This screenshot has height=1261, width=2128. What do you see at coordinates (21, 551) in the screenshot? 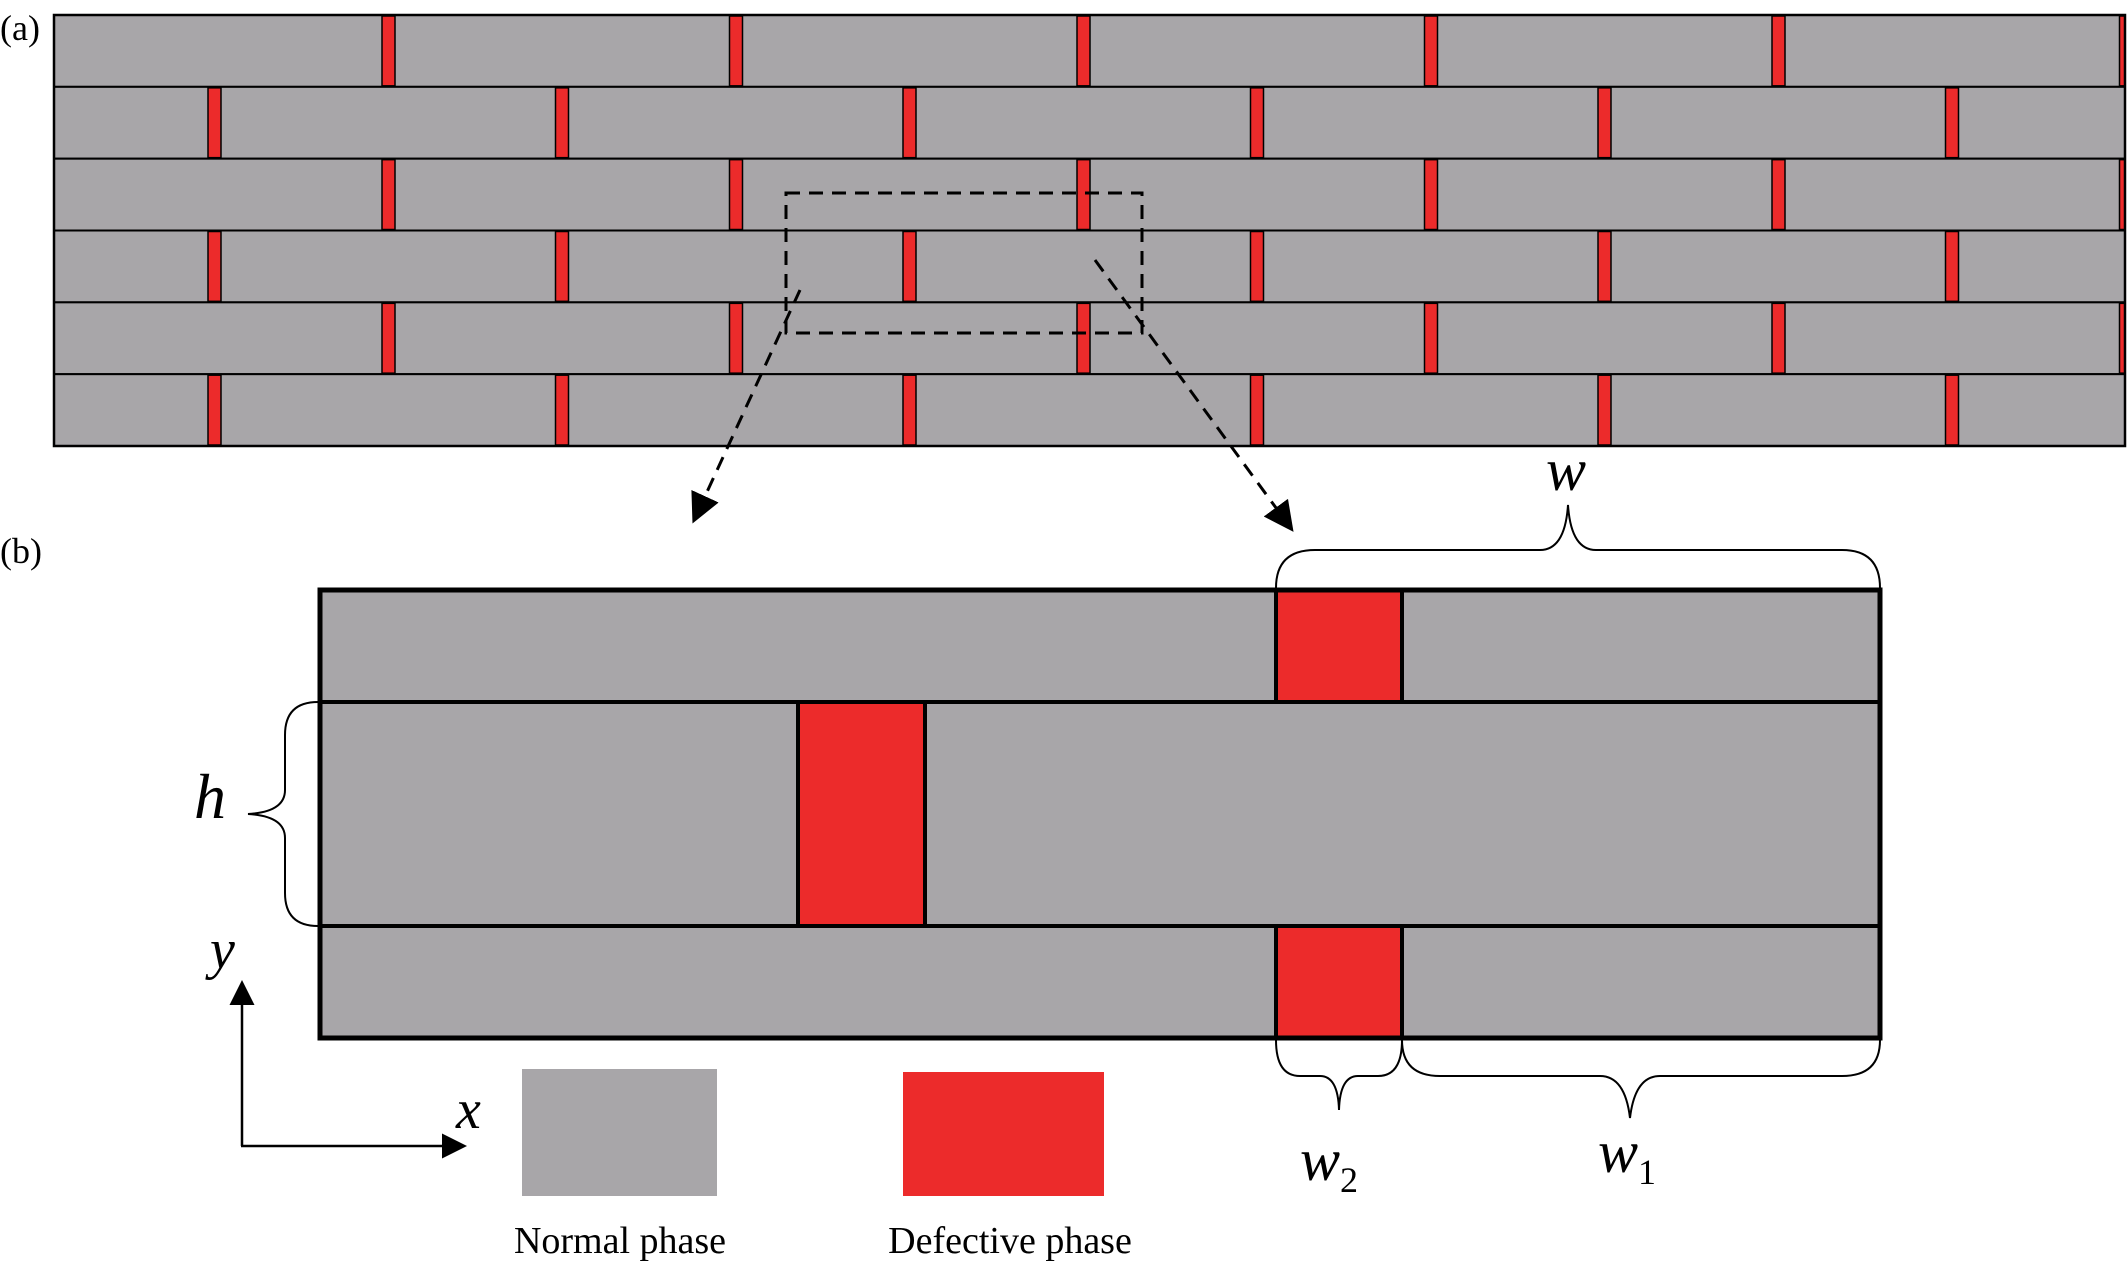
I see `panel-b-label: (b)` at bounding box center [21, 551].